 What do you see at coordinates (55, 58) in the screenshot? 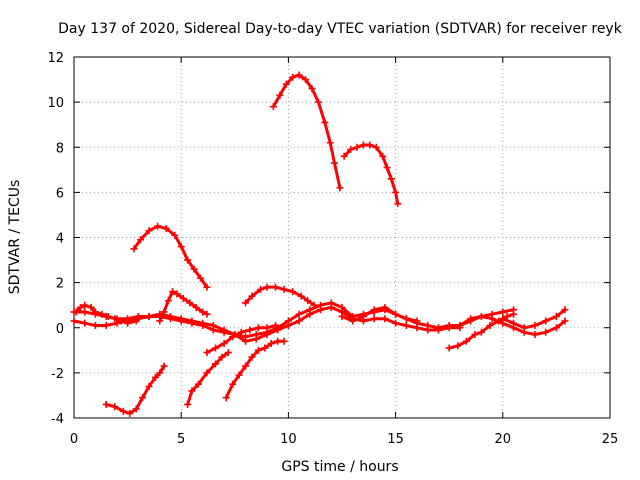
I see `y-tick-label: 12` at bounding box center [55, 58].